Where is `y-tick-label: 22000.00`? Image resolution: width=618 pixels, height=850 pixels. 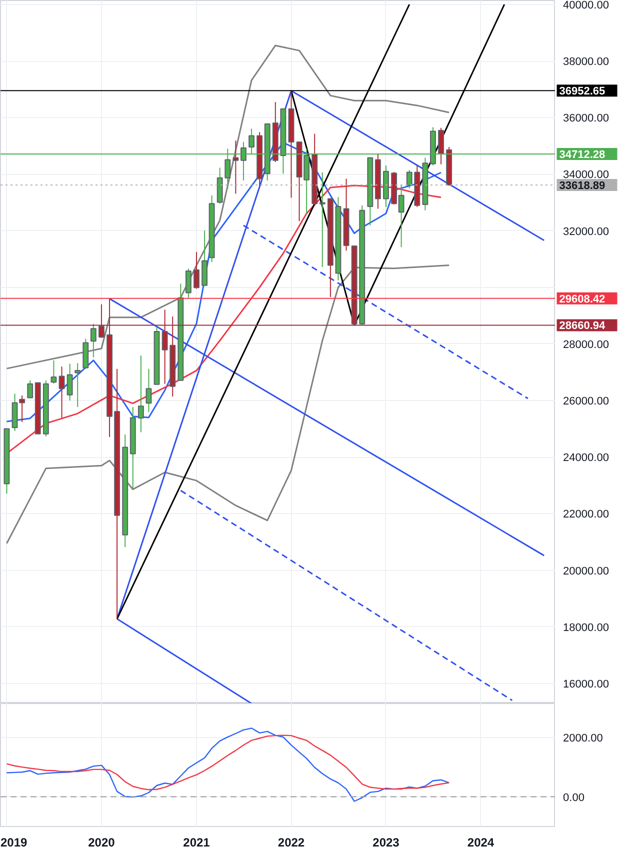 y-tick-label: 22000.00 is located at coordinates (586, 514).